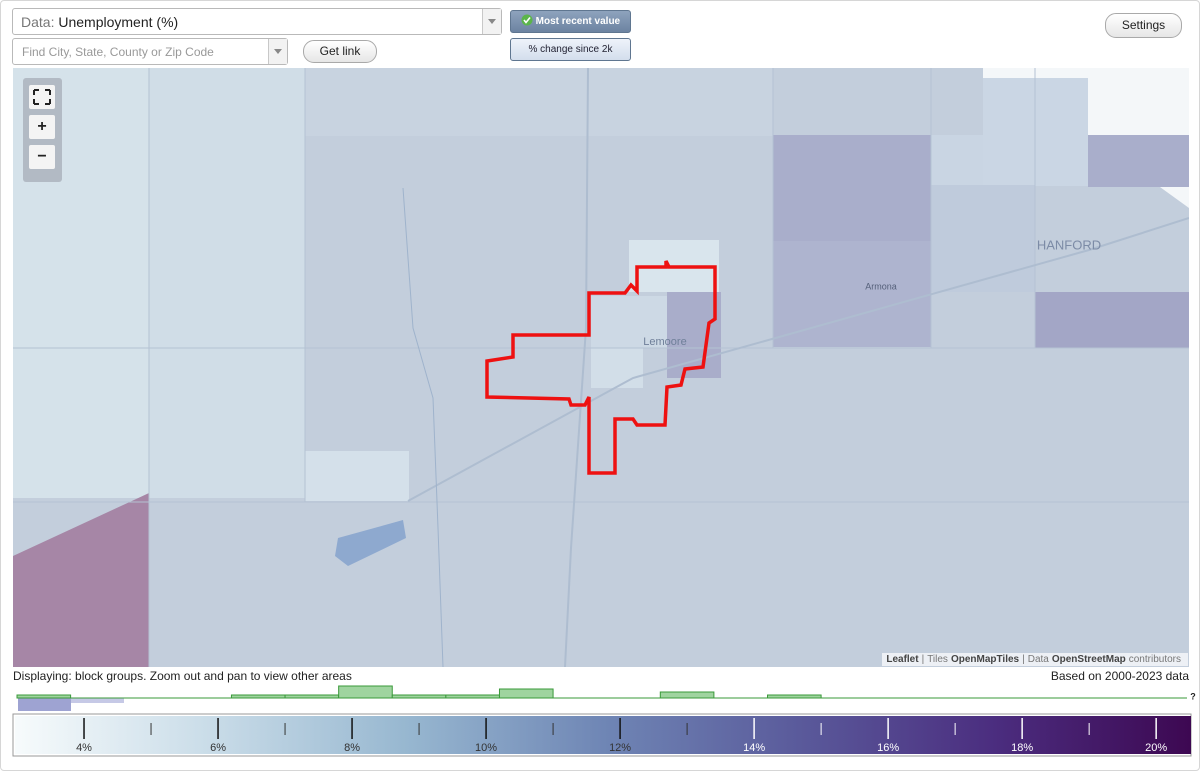 The width and height of the screenshot is (1200, 772). I want to click on legend-frame, so click(602, 735).